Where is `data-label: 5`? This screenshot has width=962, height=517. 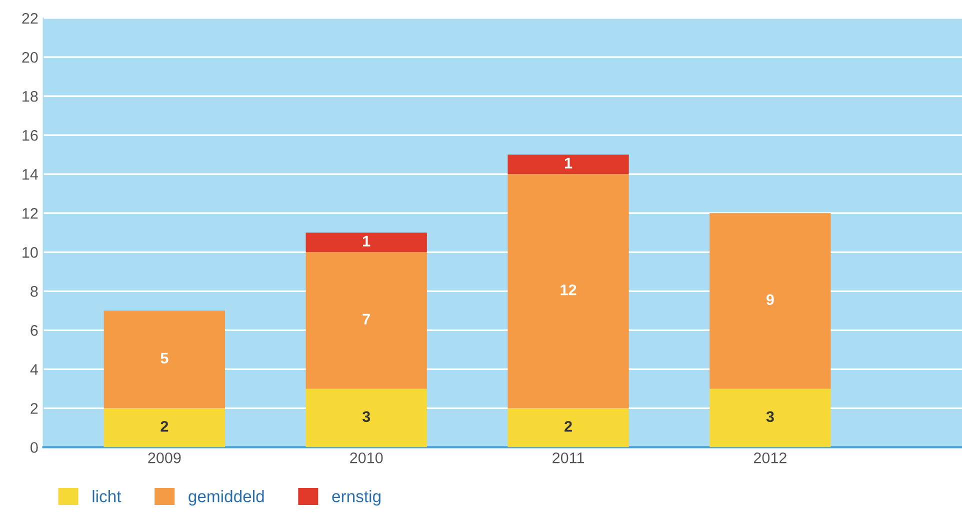 data-label: 5 is located at coordinates (164, 358).